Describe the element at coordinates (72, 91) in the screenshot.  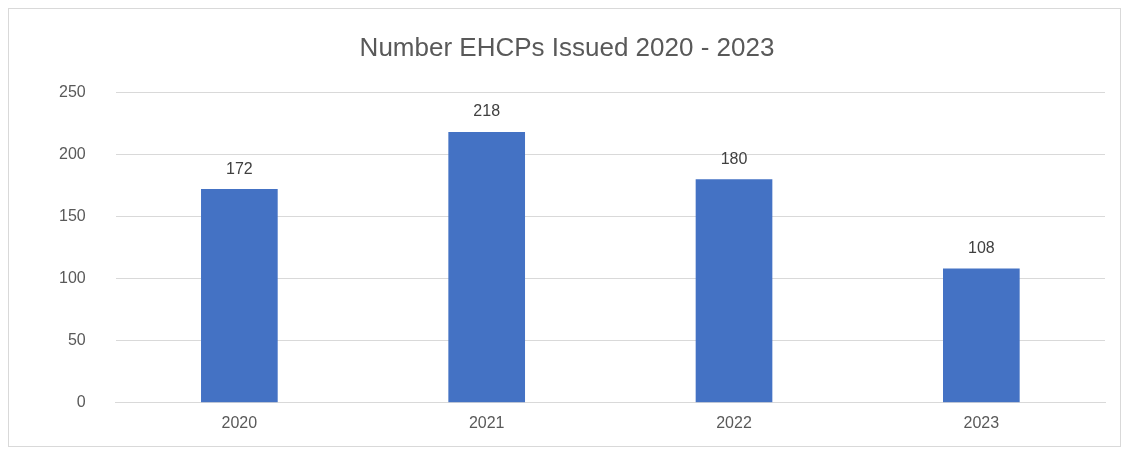
I see `y-tick-label: 250` at that location.